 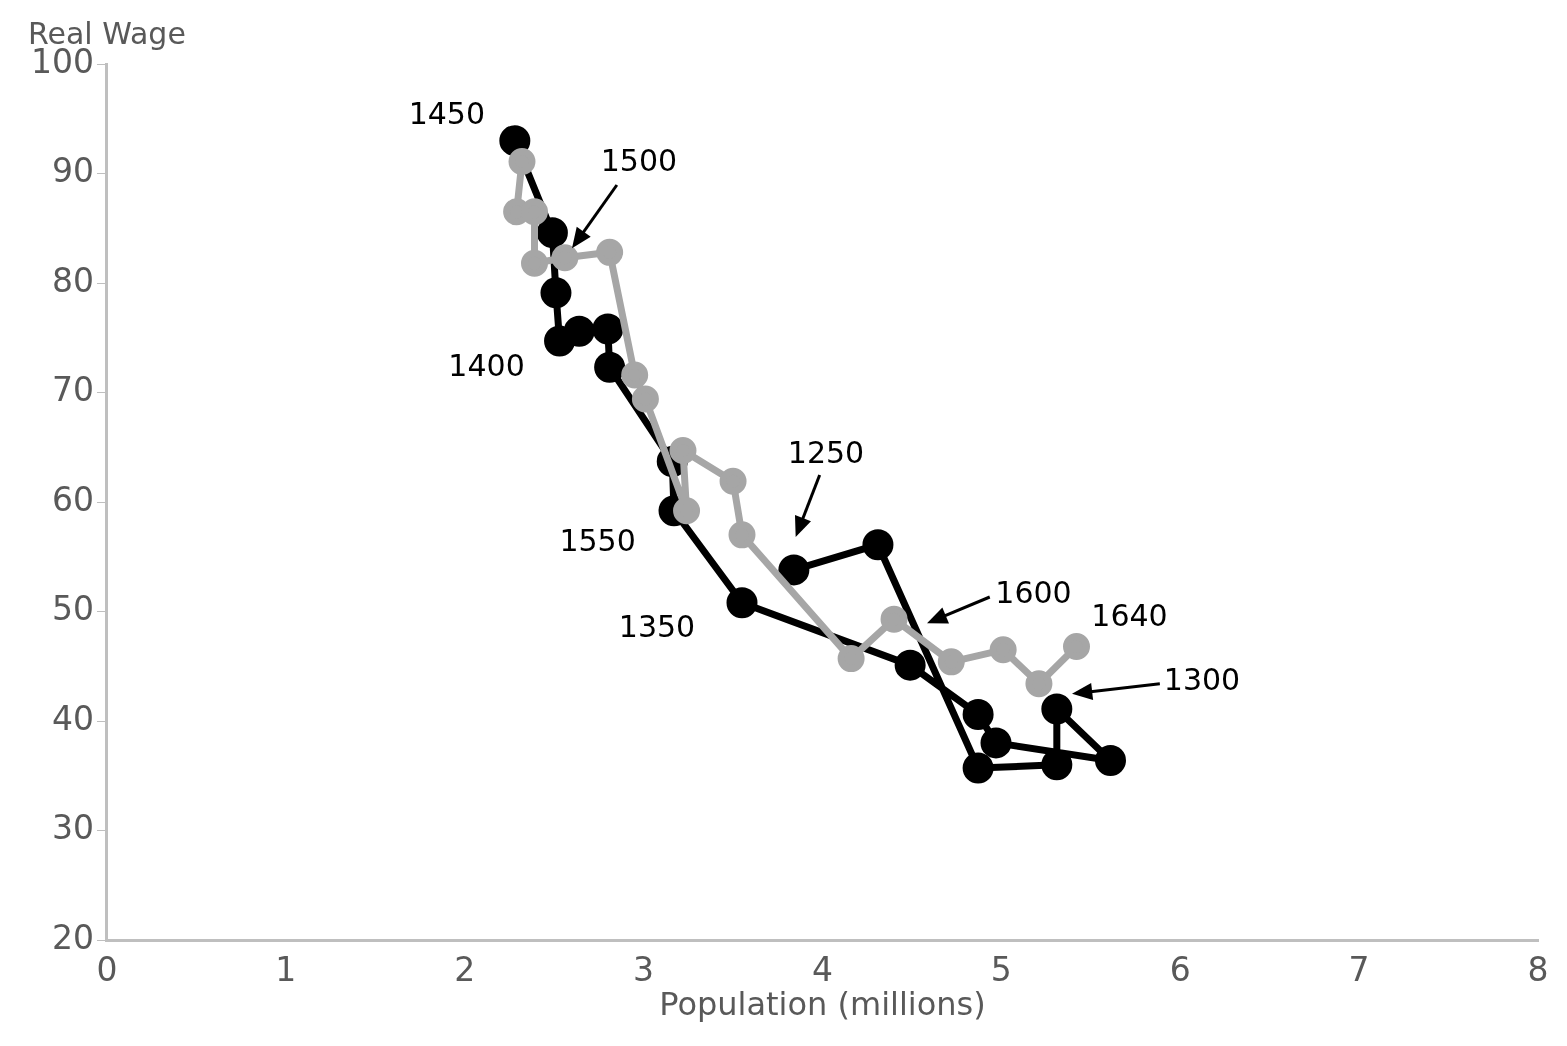 I want to click on y-tick-label: 80, so click(x=72, y=280).